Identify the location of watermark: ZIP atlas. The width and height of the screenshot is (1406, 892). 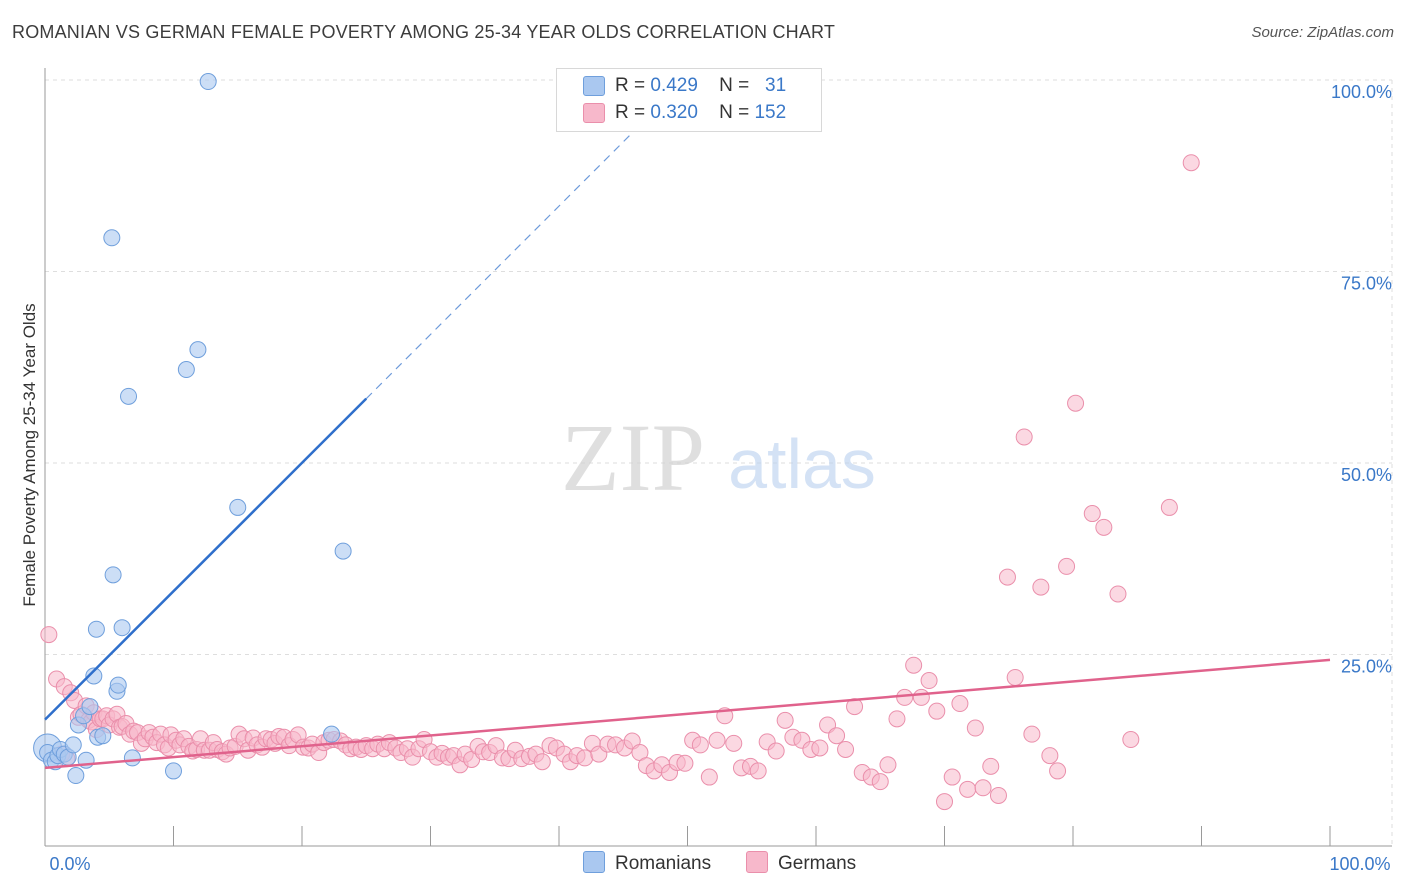
(718, 457).